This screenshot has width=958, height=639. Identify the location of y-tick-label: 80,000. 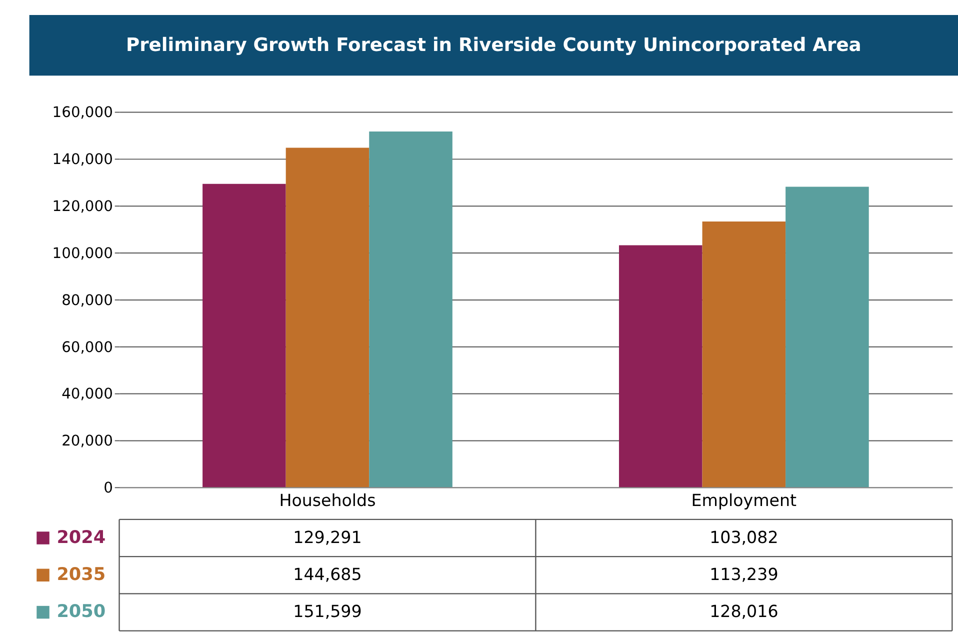
(87, 300).